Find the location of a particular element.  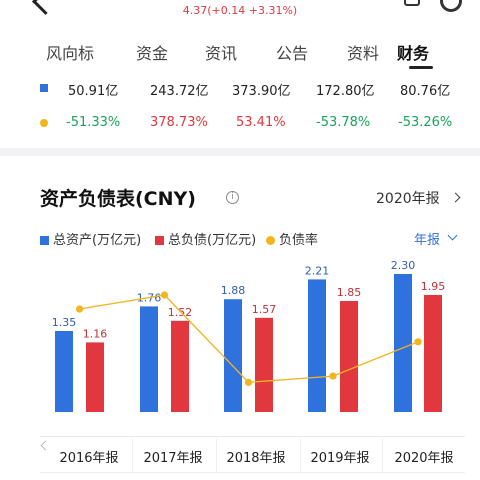

chevron-right-icon is located at coordinates (455, 197).